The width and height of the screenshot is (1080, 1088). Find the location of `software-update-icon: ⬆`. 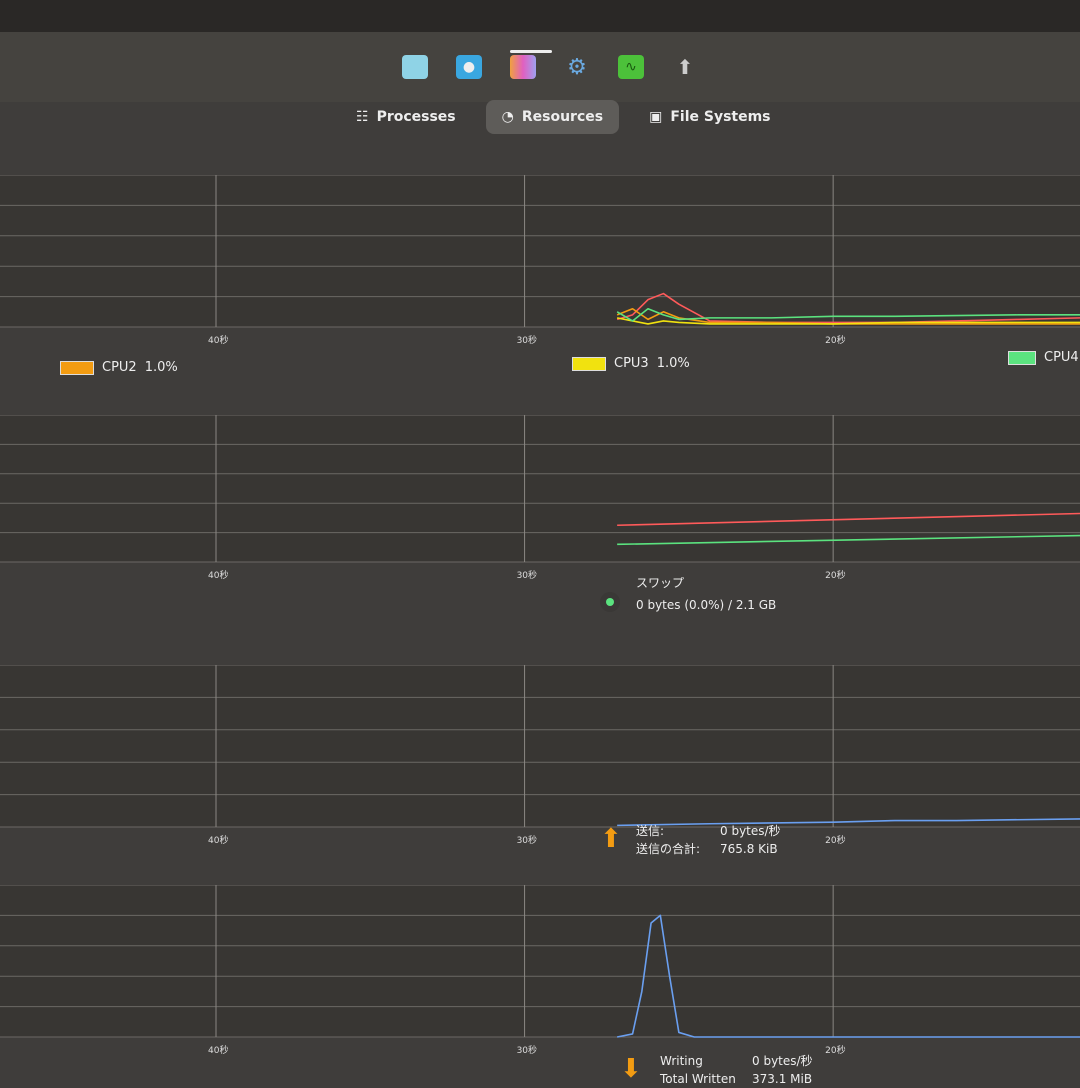

software-update-icon: ⬆ is located at coordinates (685, 67).